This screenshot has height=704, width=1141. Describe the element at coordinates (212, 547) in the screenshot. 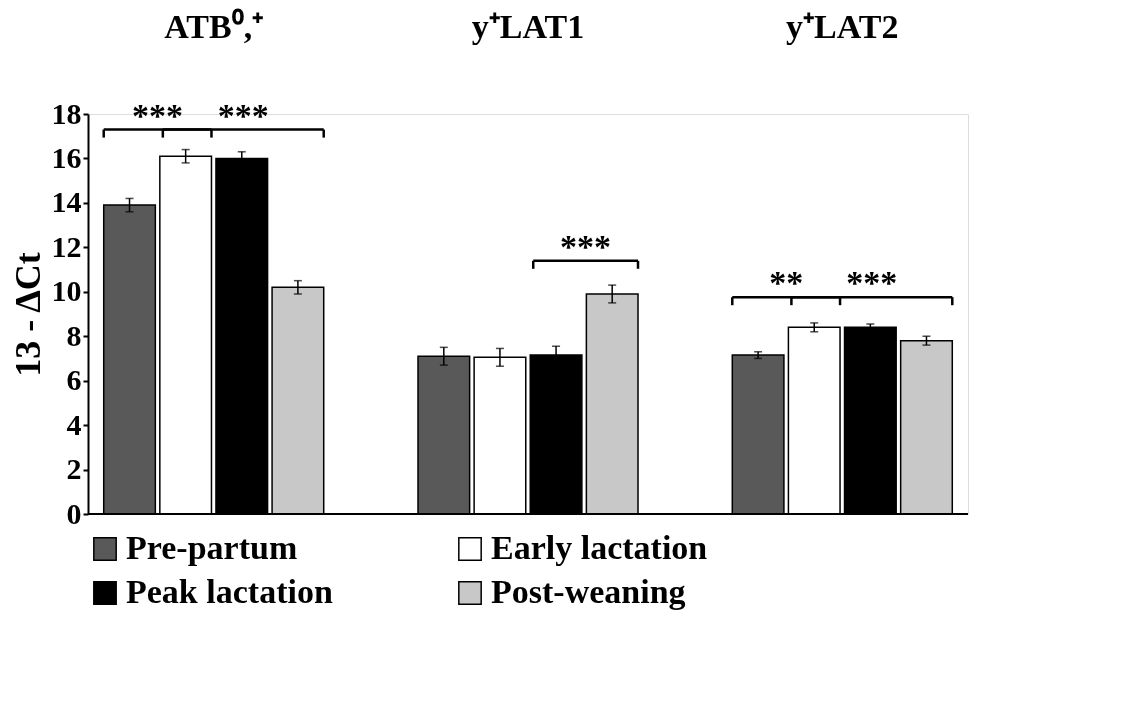

I see `legend-label: Pre-partum` at that location.